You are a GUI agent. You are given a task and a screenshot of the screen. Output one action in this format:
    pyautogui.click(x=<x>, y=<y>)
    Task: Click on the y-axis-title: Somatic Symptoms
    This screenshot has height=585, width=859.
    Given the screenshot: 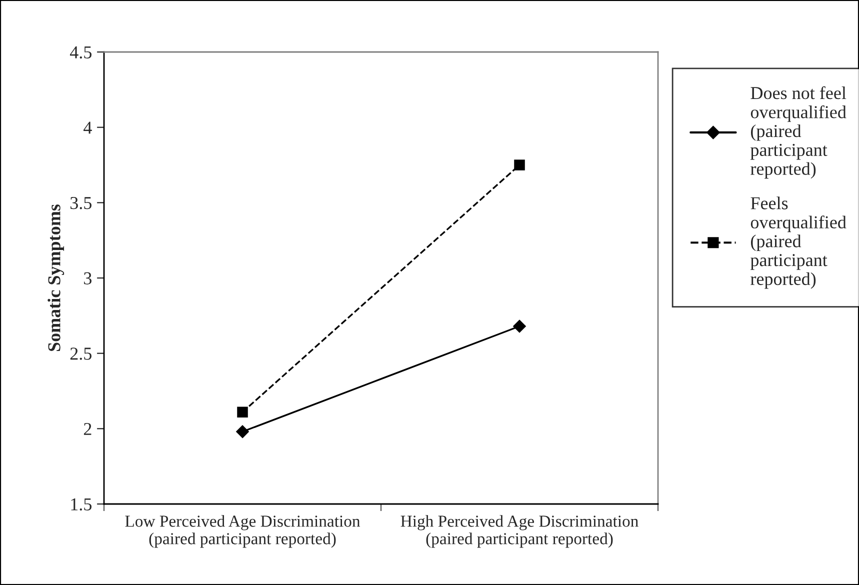 What is the action you would take?
    pyautogui.click(x=56, y=278)
    